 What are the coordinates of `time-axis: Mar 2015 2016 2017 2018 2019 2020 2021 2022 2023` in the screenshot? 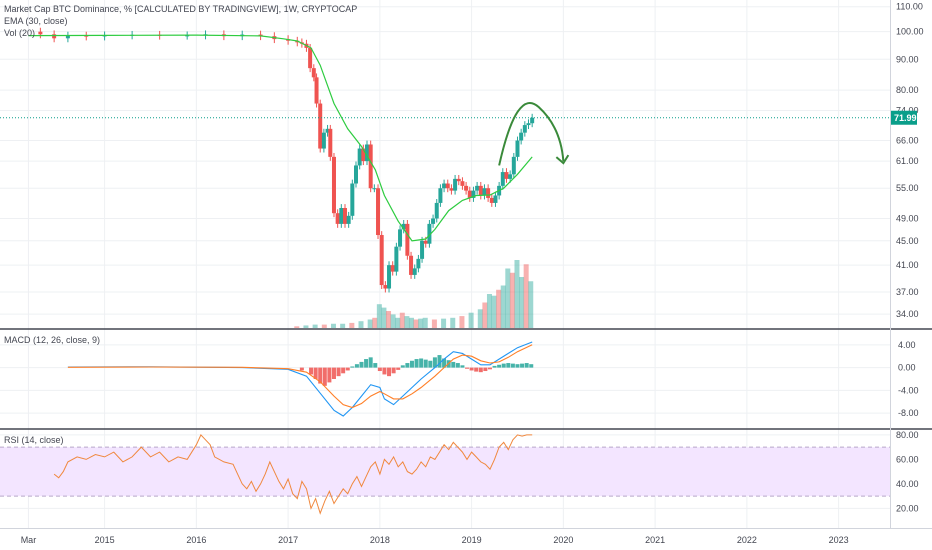 It's located at (435, 540).